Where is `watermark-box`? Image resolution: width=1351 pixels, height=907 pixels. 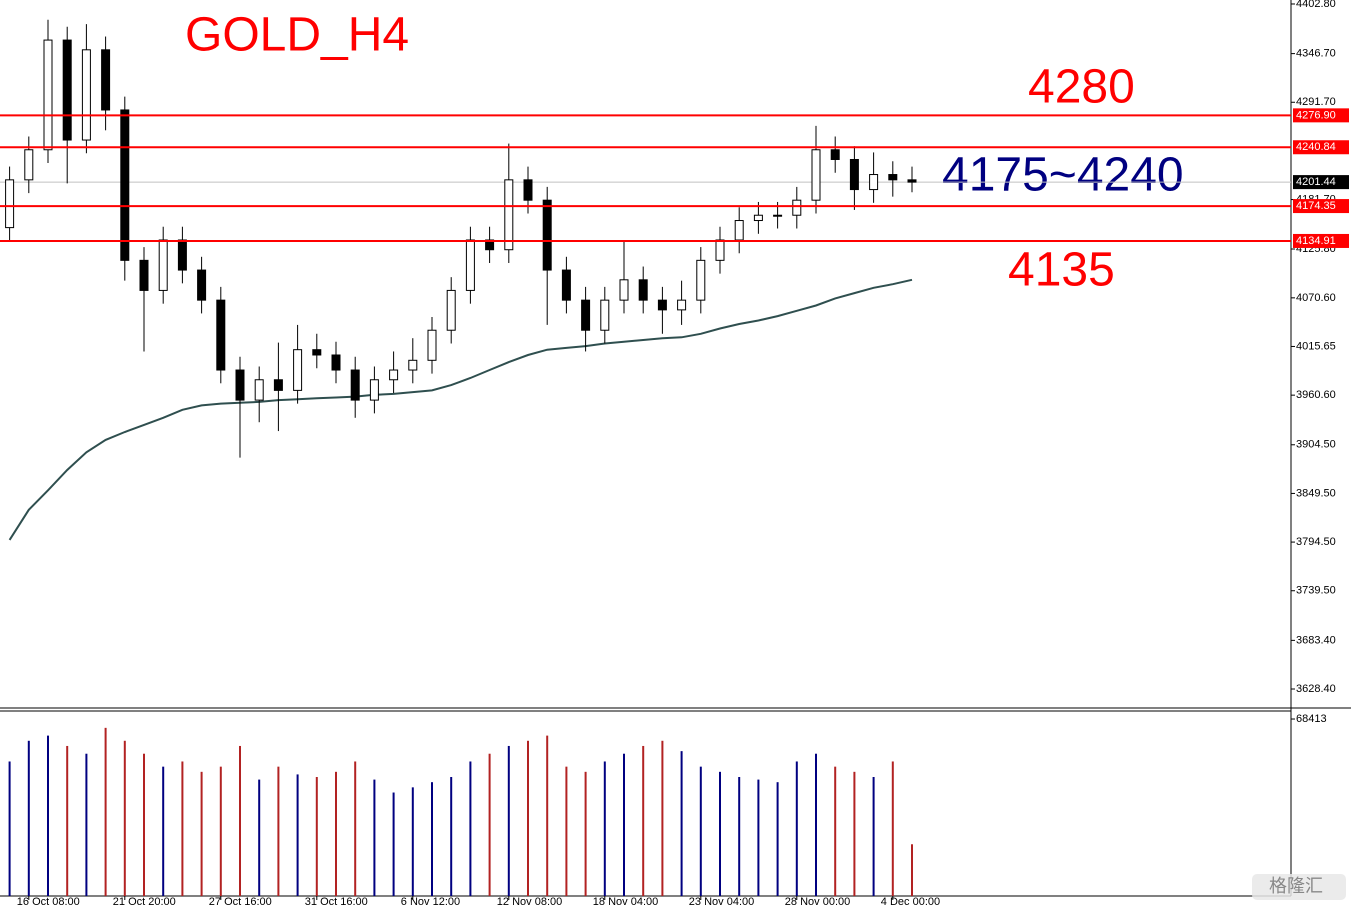
watermark-box is located at coordinates (1299, 887).